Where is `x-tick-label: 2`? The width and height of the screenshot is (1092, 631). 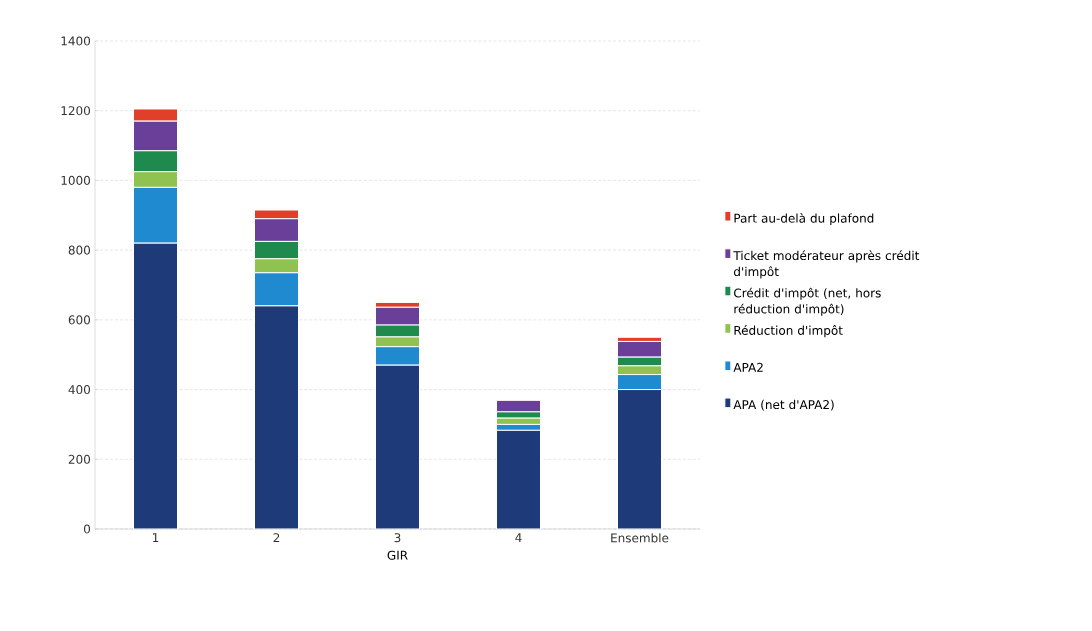 x-tick-label: 2 is located at coordinates (276, 538).